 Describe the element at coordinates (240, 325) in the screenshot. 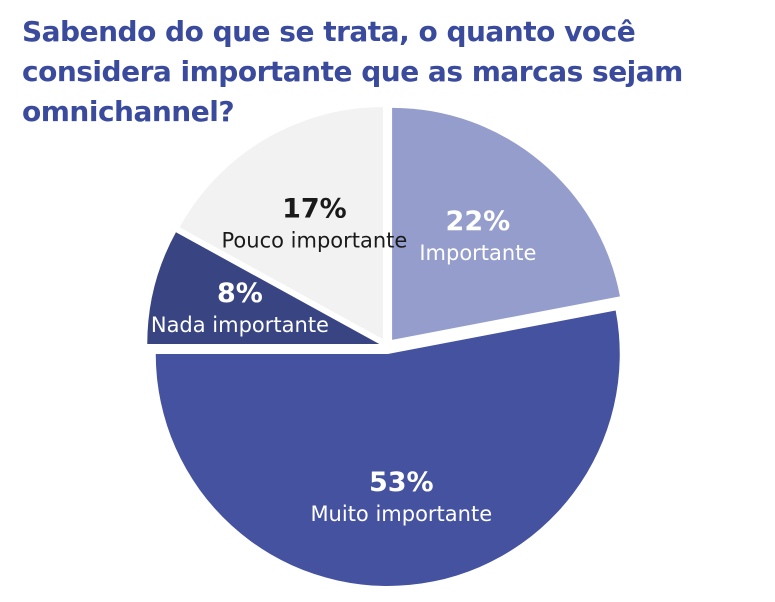

I see `slice-label-nada-importante: Nada importante` at that location.